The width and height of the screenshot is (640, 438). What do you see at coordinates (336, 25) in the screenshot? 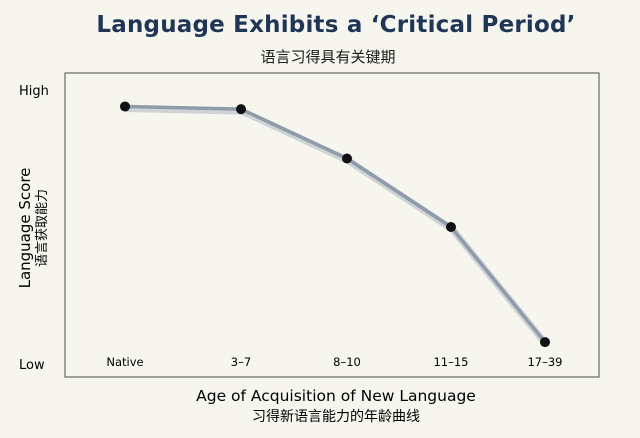
I see `chart-title: Language Exhibits a ‘Critical Period’` at bounding box center [336, 25].